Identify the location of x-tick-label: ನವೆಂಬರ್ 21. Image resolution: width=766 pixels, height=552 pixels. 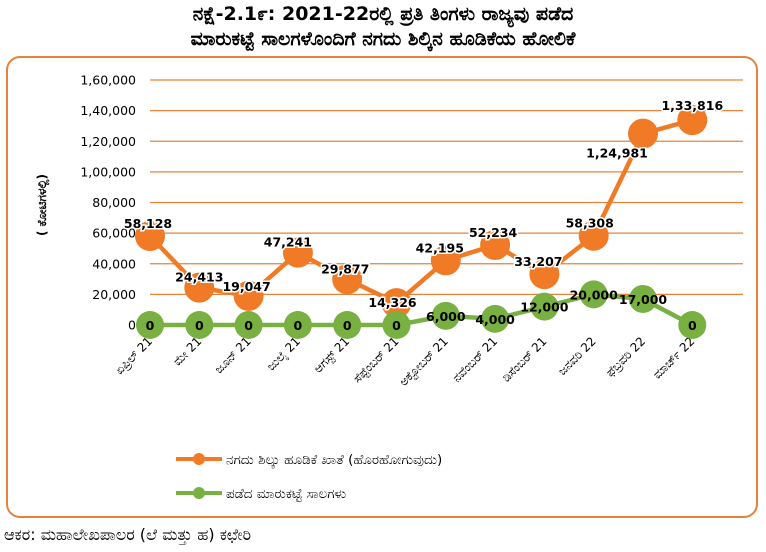
(475, 359).